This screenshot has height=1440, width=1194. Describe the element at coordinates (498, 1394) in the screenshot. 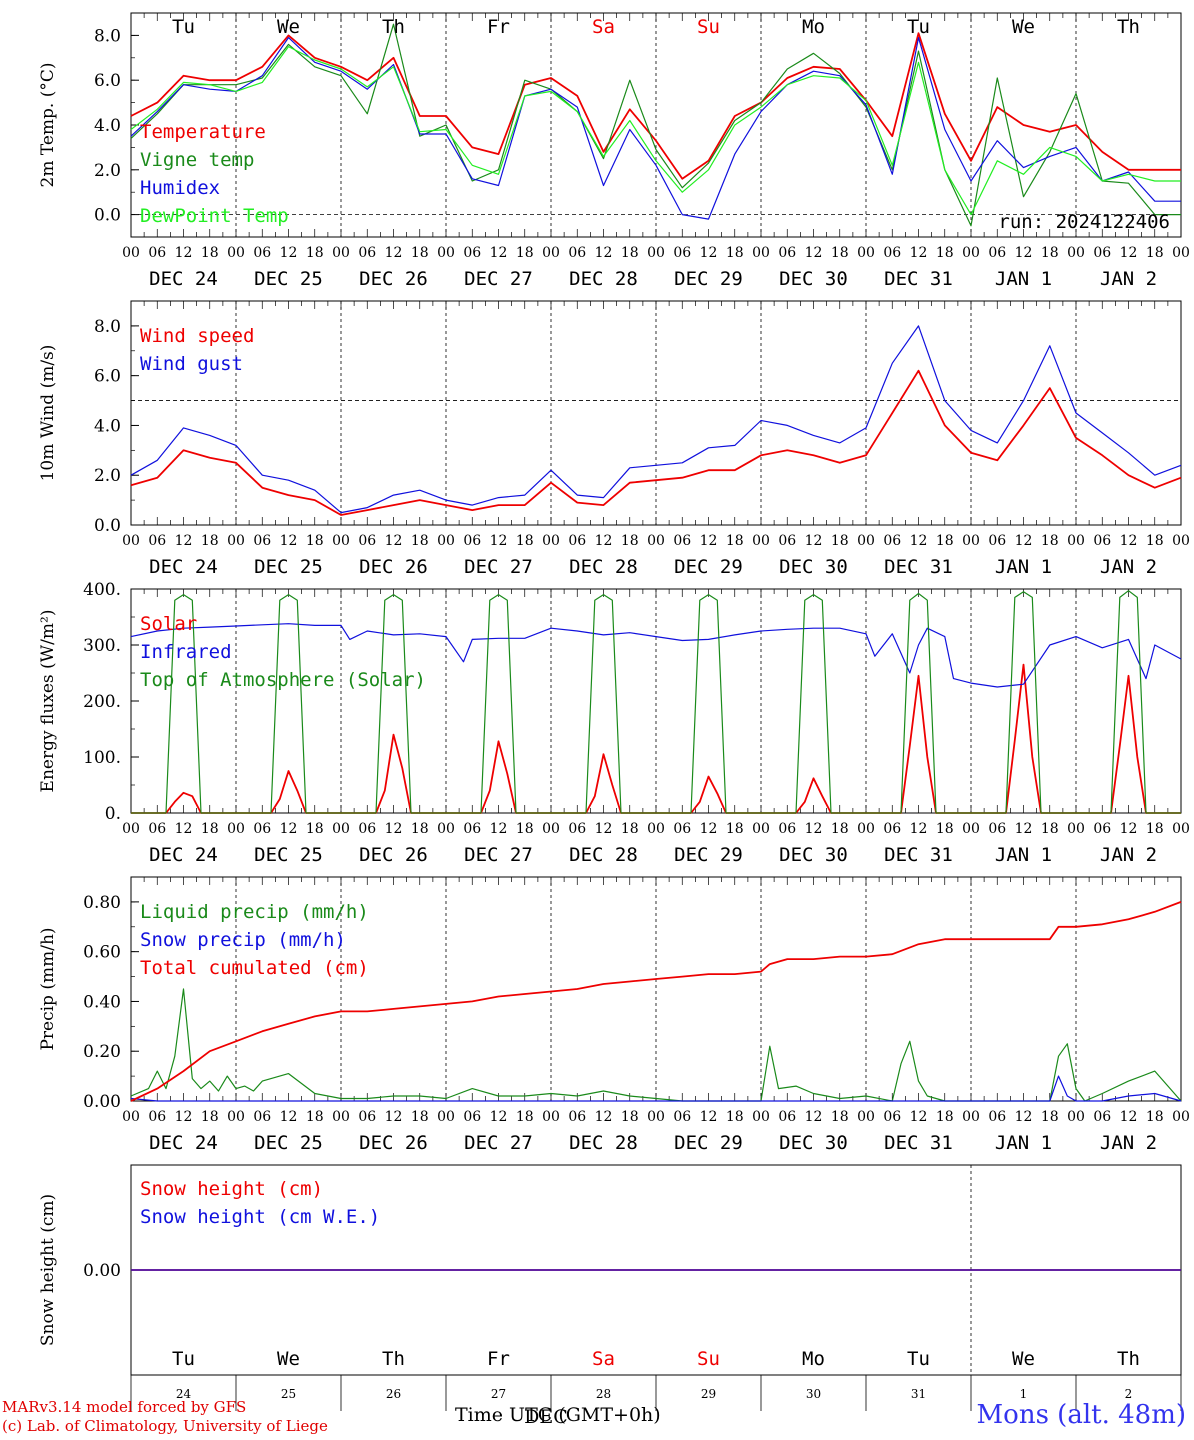

I see `day-number: 27` at that location.